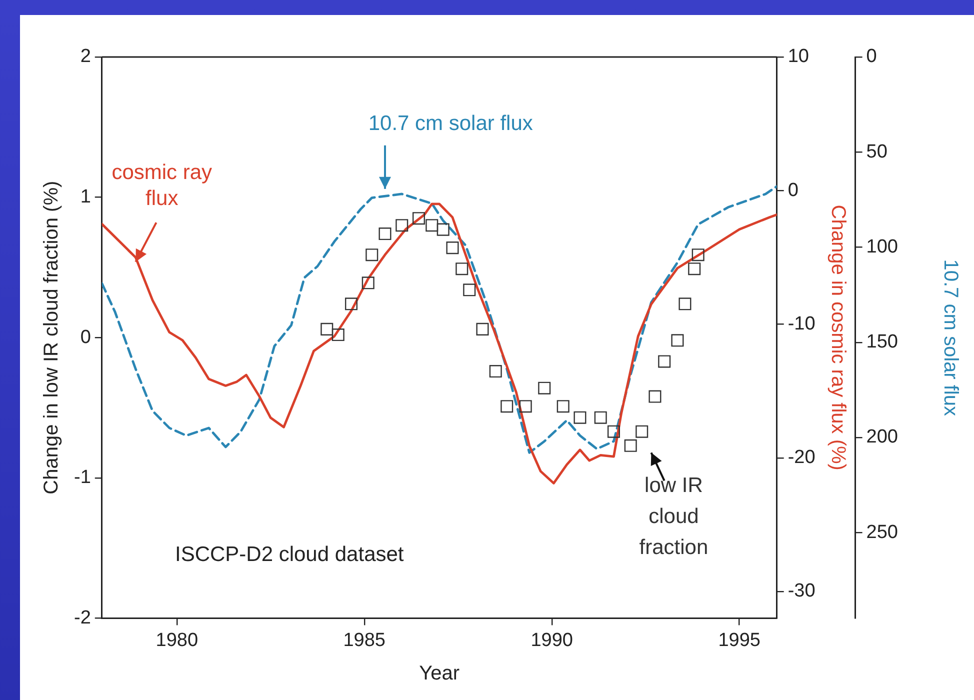 This screenshot has width=974, height=700. What do you see at coordinates (793, 190) in the screenshot?
I see `y2-tick-label: 0` at bounding box center [793, 190].